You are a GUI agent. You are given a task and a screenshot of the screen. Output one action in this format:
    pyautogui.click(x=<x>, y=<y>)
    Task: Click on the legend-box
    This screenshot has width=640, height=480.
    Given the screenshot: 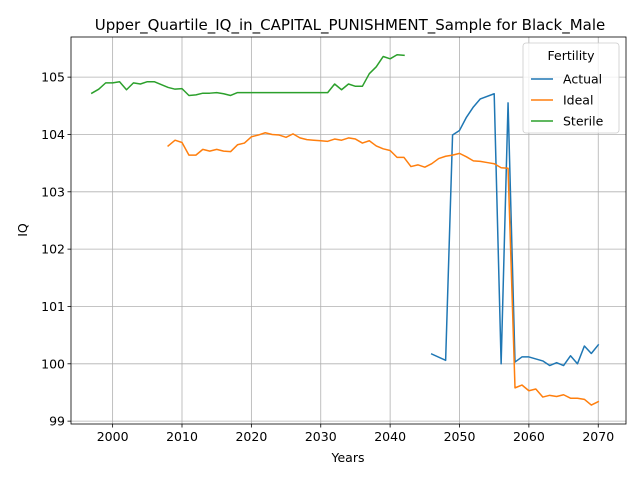 What is the action you would take?
    pyautogui.click(x=571, y=88)
    